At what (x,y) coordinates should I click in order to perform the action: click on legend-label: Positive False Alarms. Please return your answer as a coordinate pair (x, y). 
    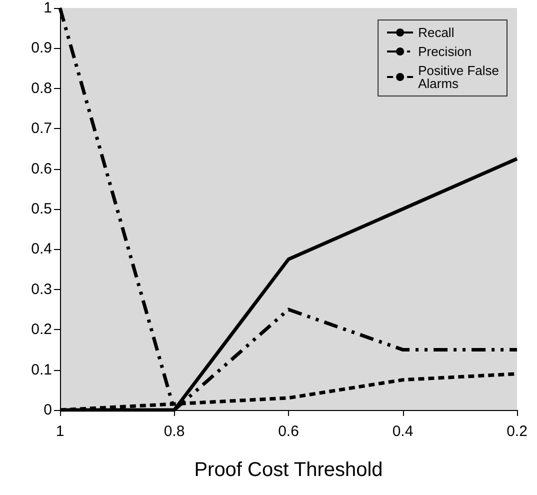
    Looking at the image, I should click on (458, 77).